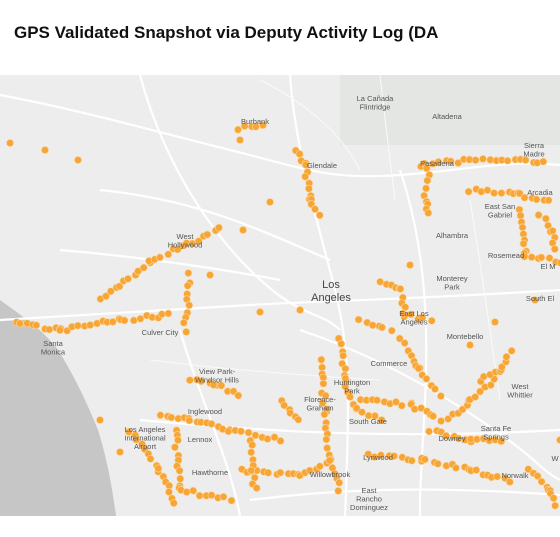  Describe the element at coordinates (548, 266) in the screenshot. I see `place-label: El M` at that location.